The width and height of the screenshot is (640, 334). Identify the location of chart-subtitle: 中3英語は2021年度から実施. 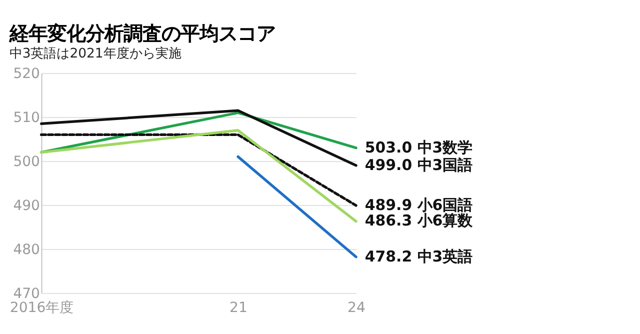
(95, 53).